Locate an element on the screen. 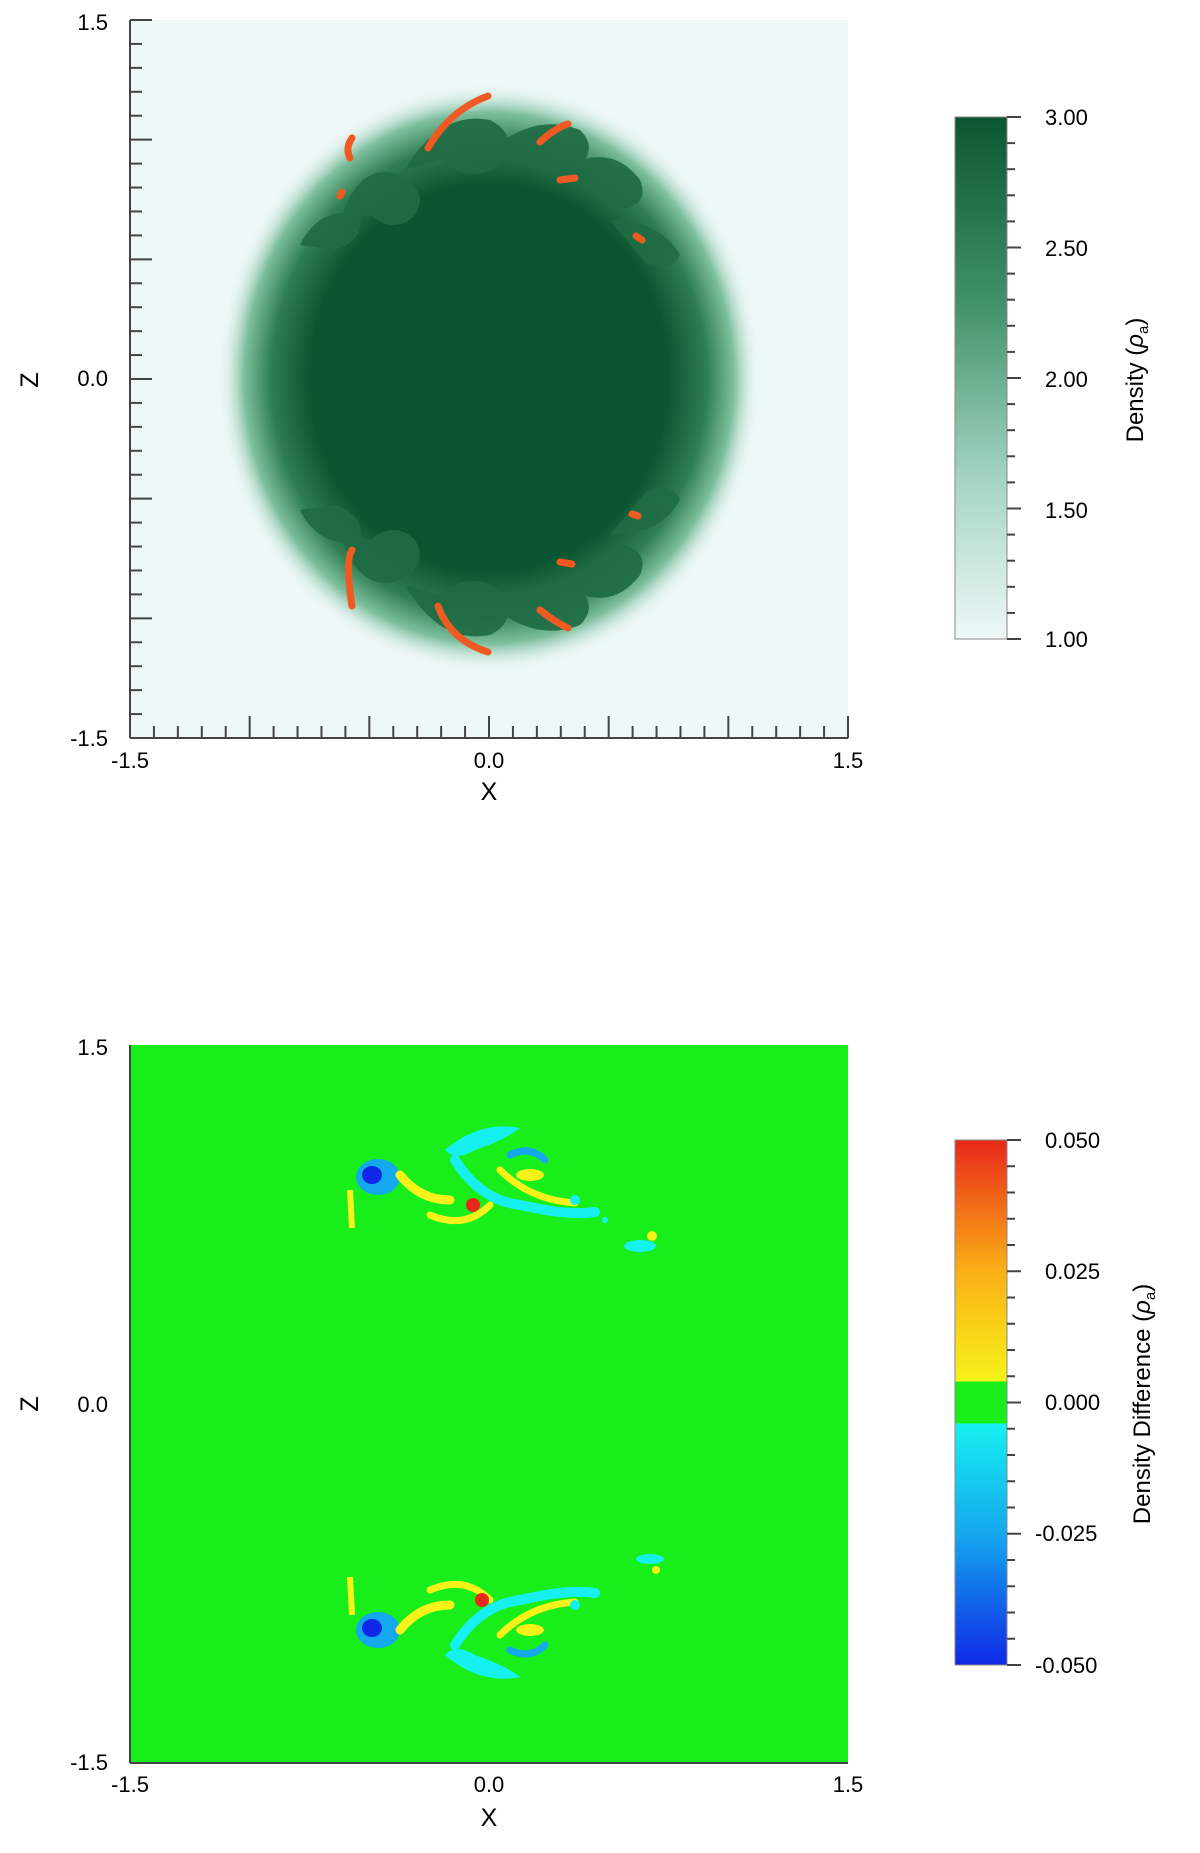 Image resolution: width=1200 pixels, height=1853 pixels. difference-colorbar-tick-2: 0.000 is located at coordinates (1072, 1402).